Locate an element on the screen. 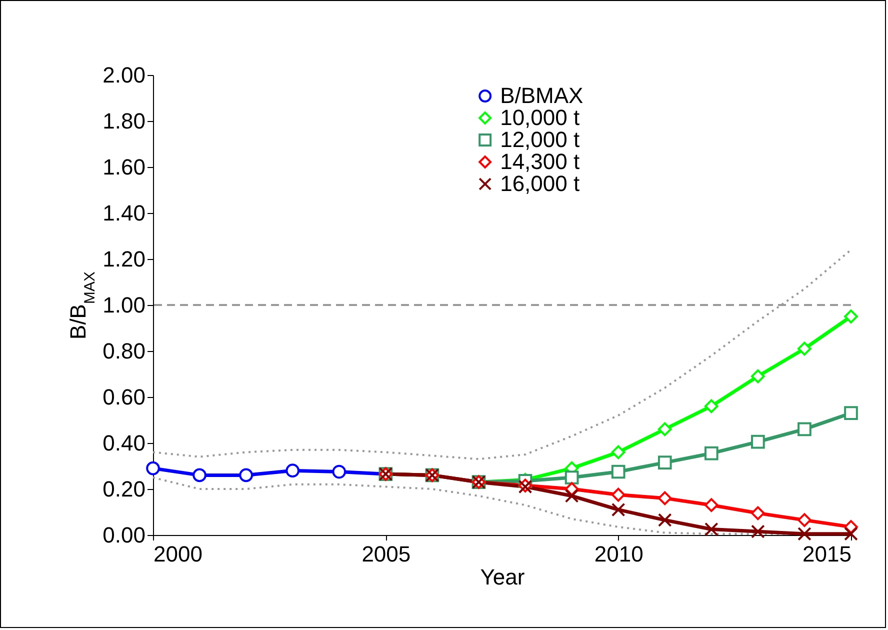 Image resolution: width=888 pixels, height=630 pixels. y-tick-label: 1.00 is located at coordinates (124, 305).